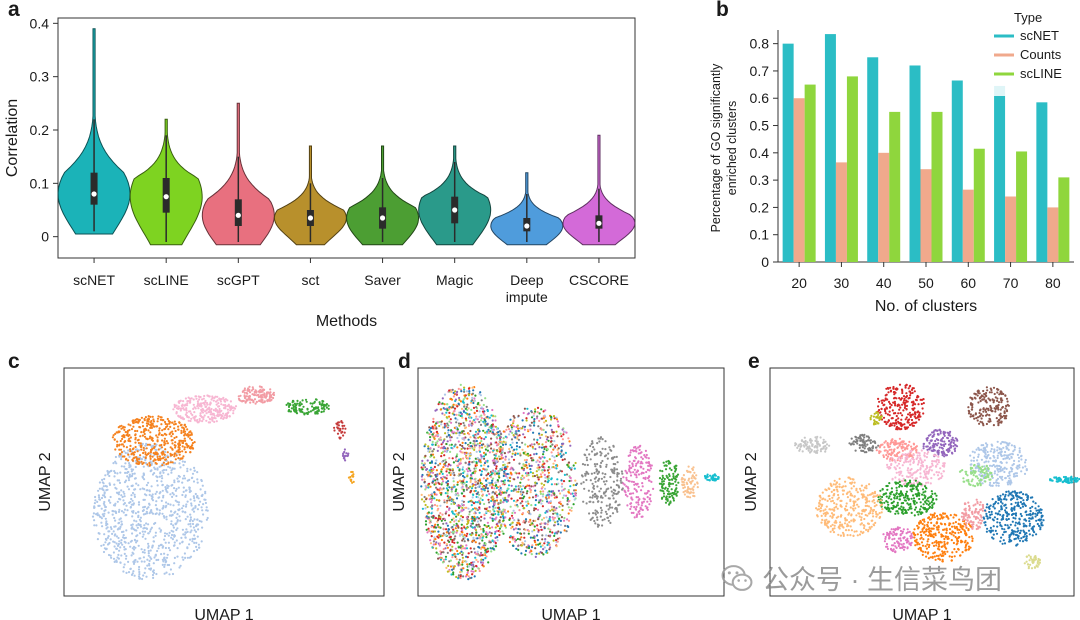 This screenshot has width=1080, height=620. Describe the element at coordinates (382, 280) in the screenshot. I see `x-tick-label: Saver` at that location.